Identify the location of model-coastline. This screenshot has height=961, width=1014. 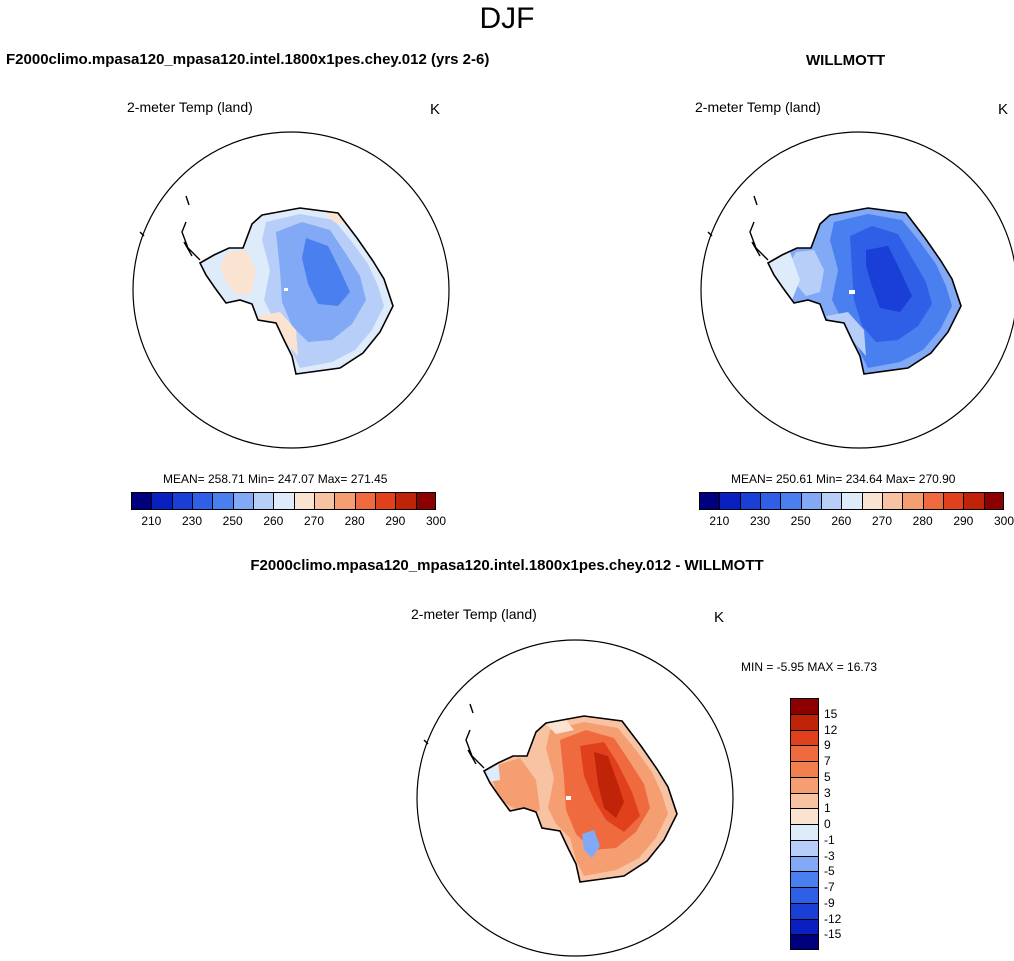
(296, 291).